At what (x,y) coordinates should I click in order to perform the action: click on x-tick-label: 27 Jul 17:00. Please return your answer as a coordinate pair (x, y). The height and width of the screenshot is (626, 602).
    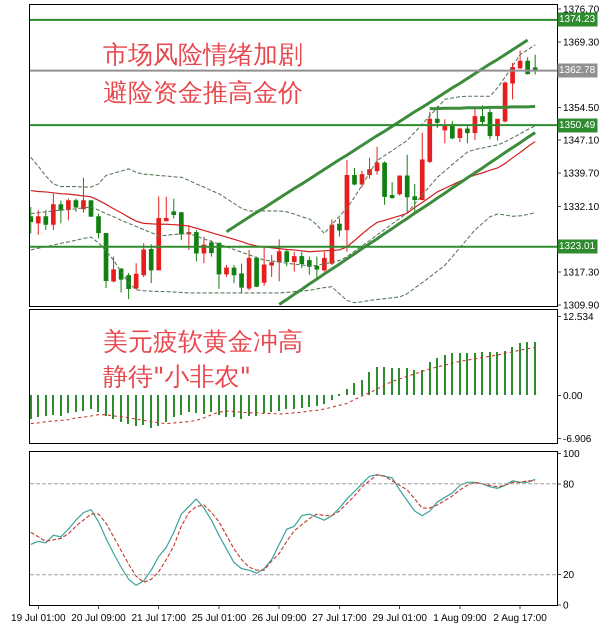
    Looking at the image, I should click on (340, 618).